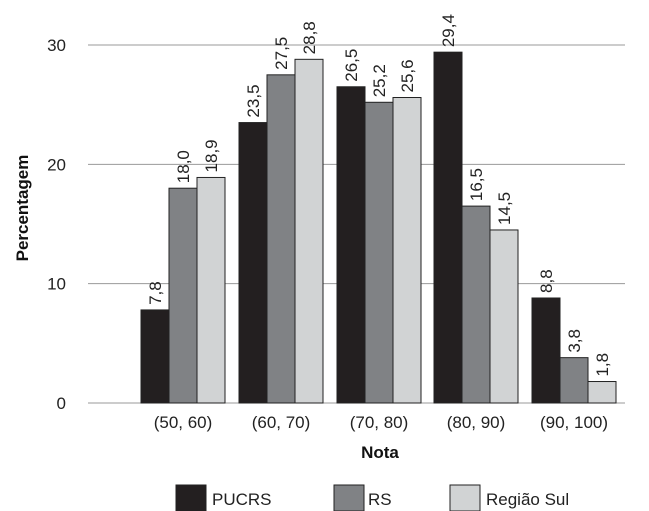  I want to click on bar-value-label: 28,8, so click(309, 37).